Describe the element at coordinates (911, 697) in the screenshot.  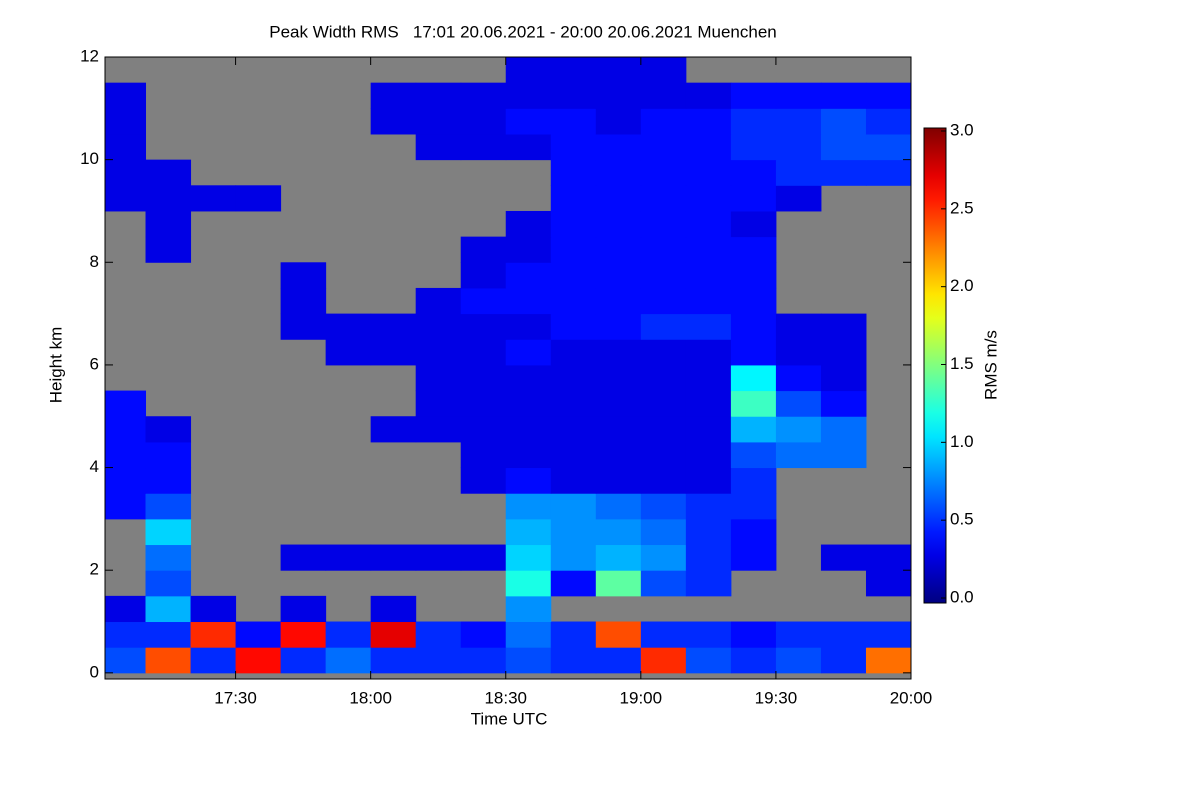
I see `x-tick-label: 20:00` at that location.